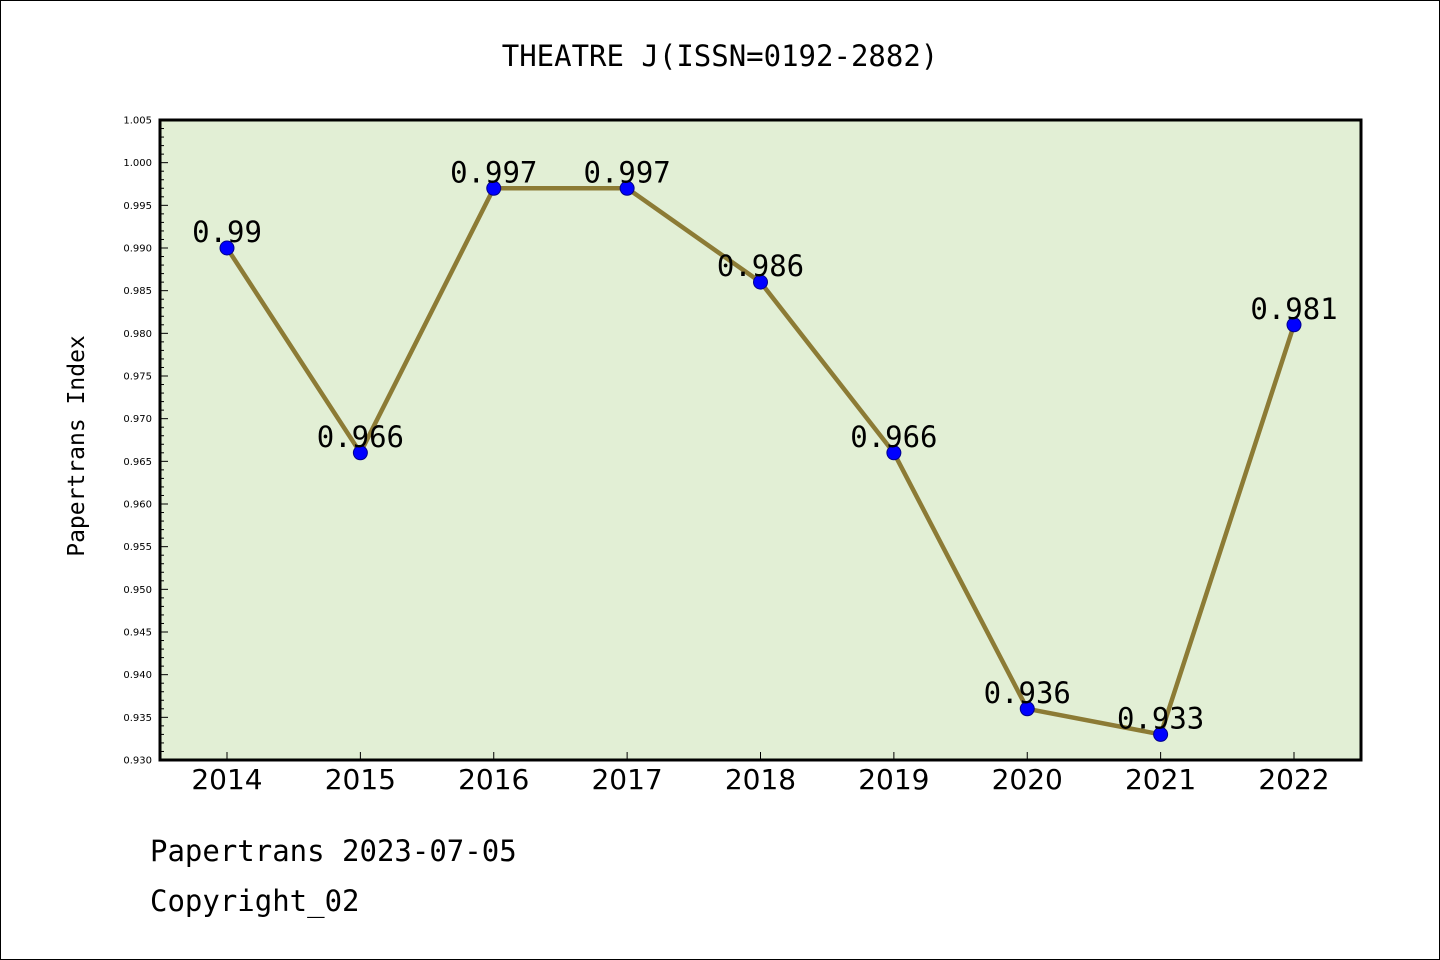  Describe the element at coordinates (137, 761) in the screenshot. I see `y-tick-label: 0.930` at that location.